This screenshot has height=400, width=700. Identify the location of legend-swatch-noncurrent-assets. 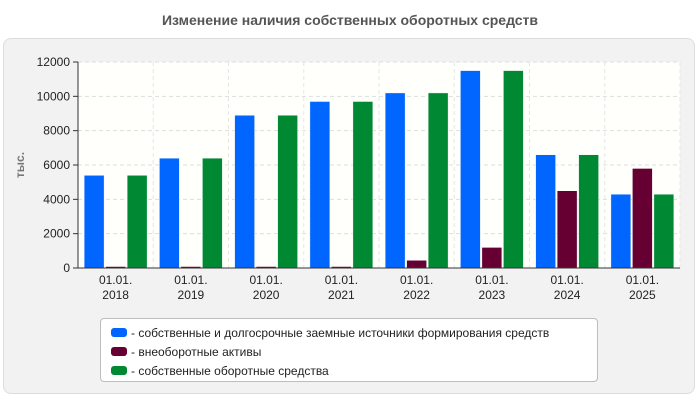
(119, 351).